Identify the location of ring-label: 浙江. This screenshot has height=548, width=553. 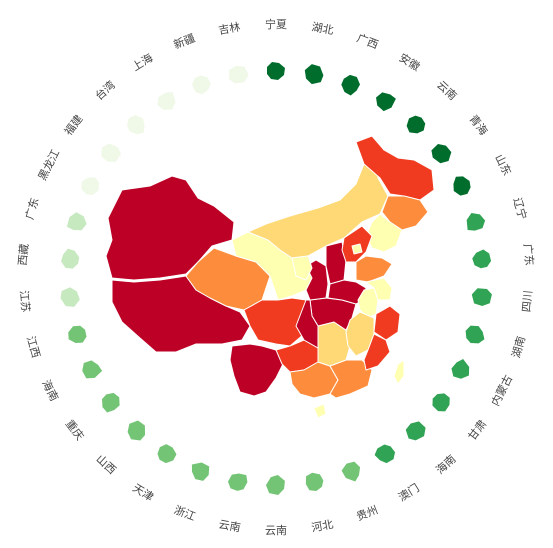
(184, 513).